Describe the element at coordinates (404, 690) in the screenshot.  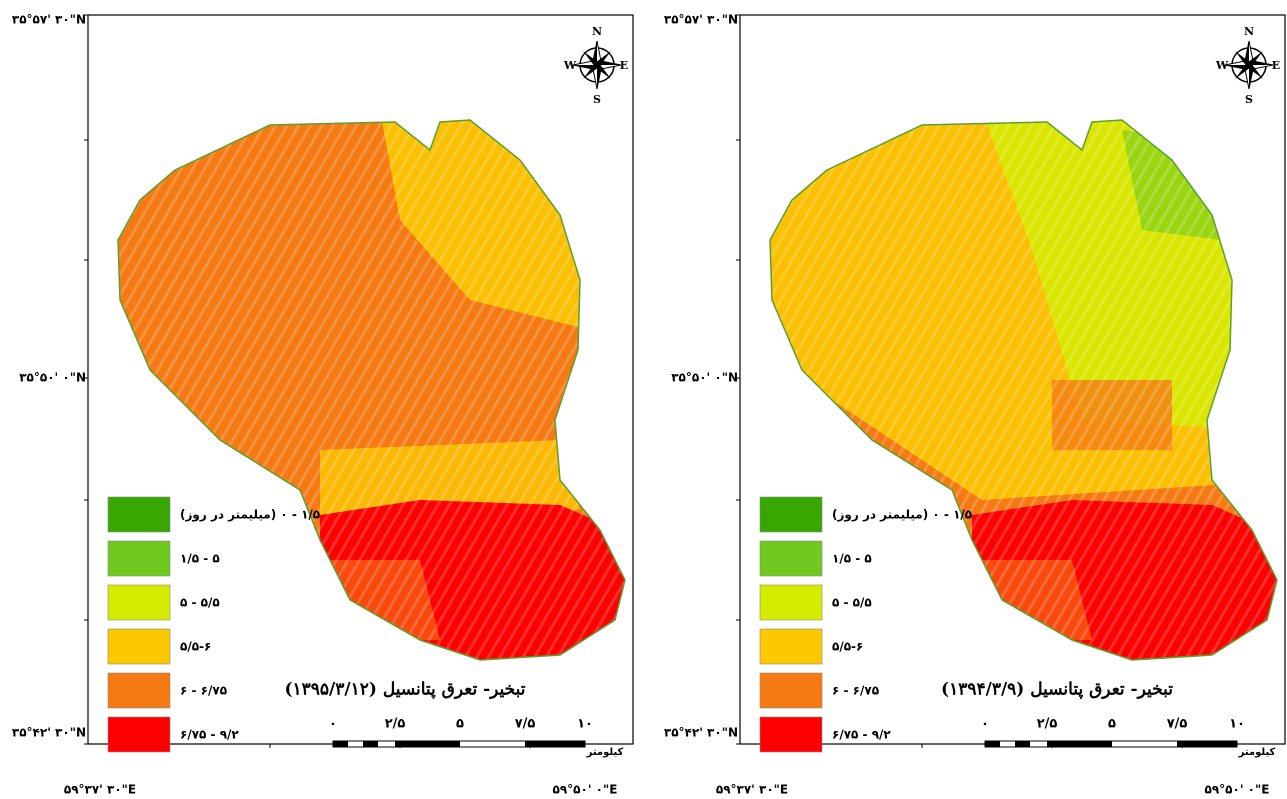
I see `map-title: تبخیر- تعرق پتانسیل (۱۳۹۵/۳/۱۲)` at that location.